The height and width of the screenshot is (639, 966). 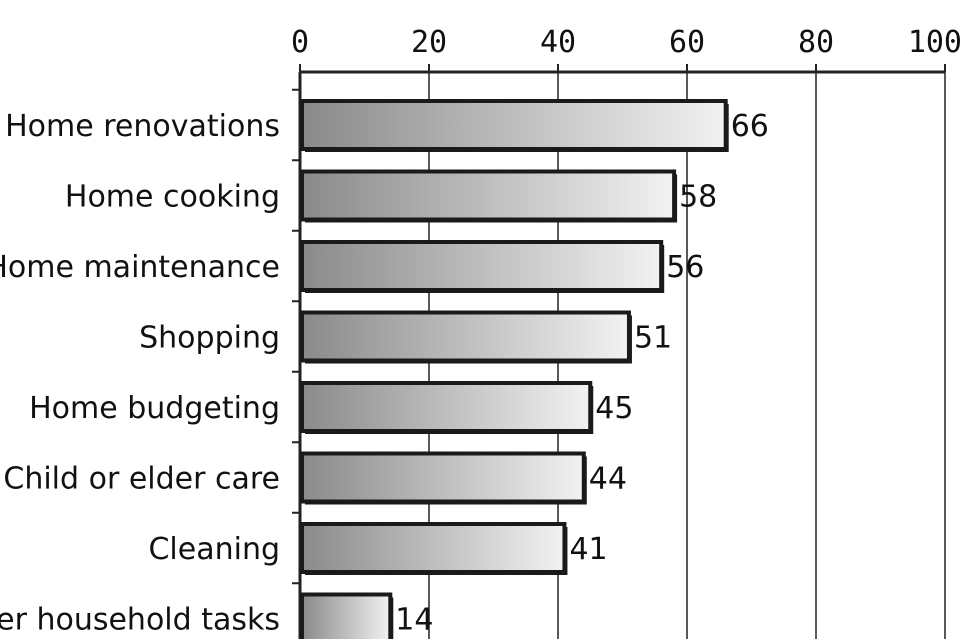 What do you see at coordinates (653, 338) in the screenshot?
I see `value-label: 51` at bounding box center [653, 338].